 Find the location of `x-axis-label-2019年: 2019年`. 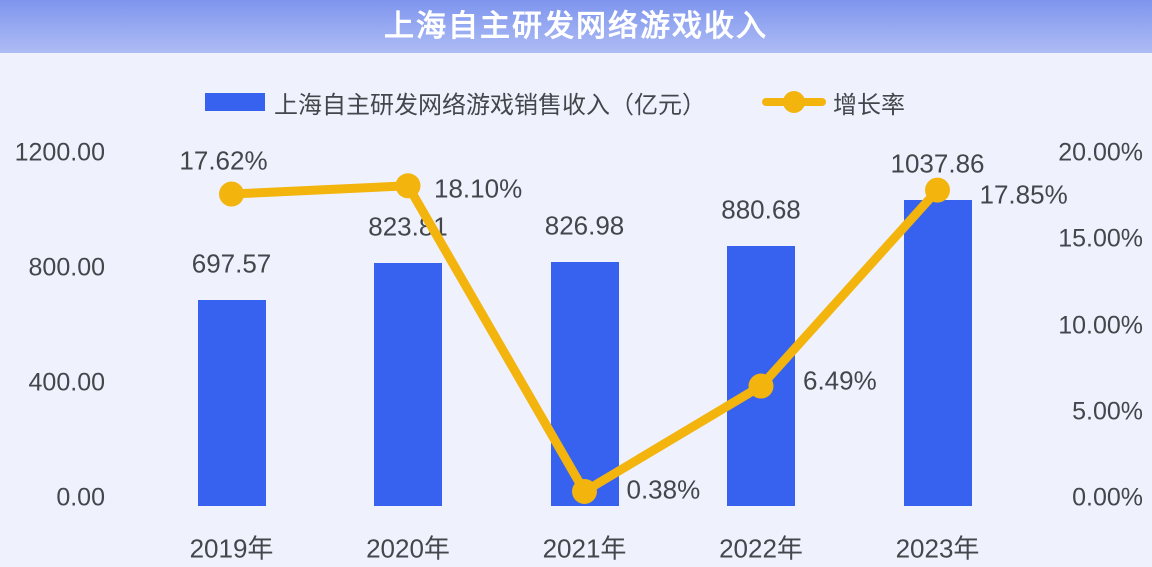

x-axis-label-2019年: 2019年 is located at coordinates (231, 548).